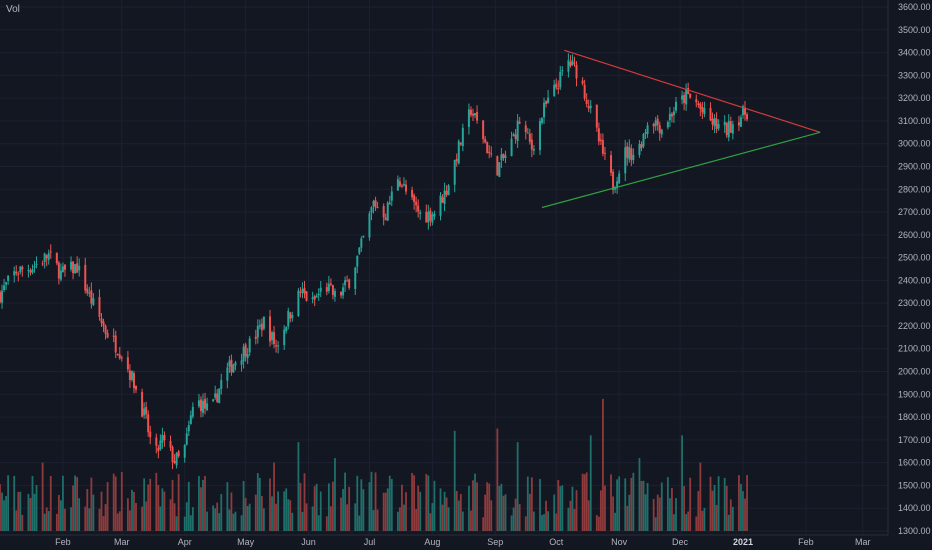 The image size is (932, 550). I want to click on price-tick-label: 1400.00, so click(914, 508).